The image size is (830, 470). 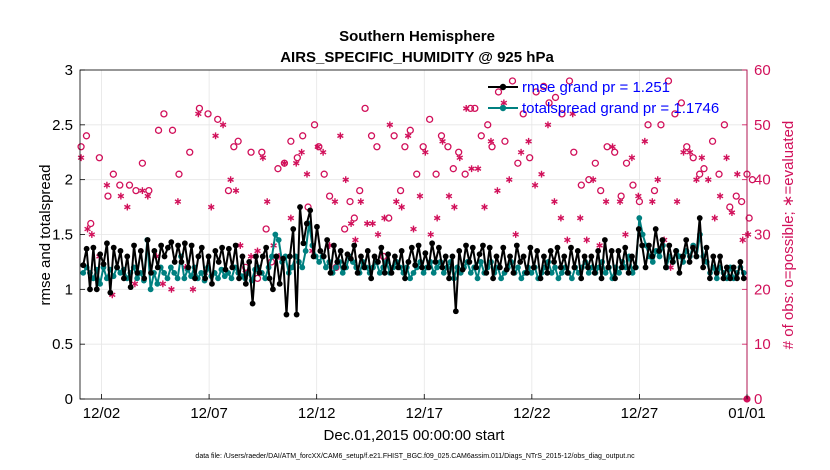 I want to click on legend-spread-label: totalspread grand pr = 1.1746, so click(x=620, y=108).